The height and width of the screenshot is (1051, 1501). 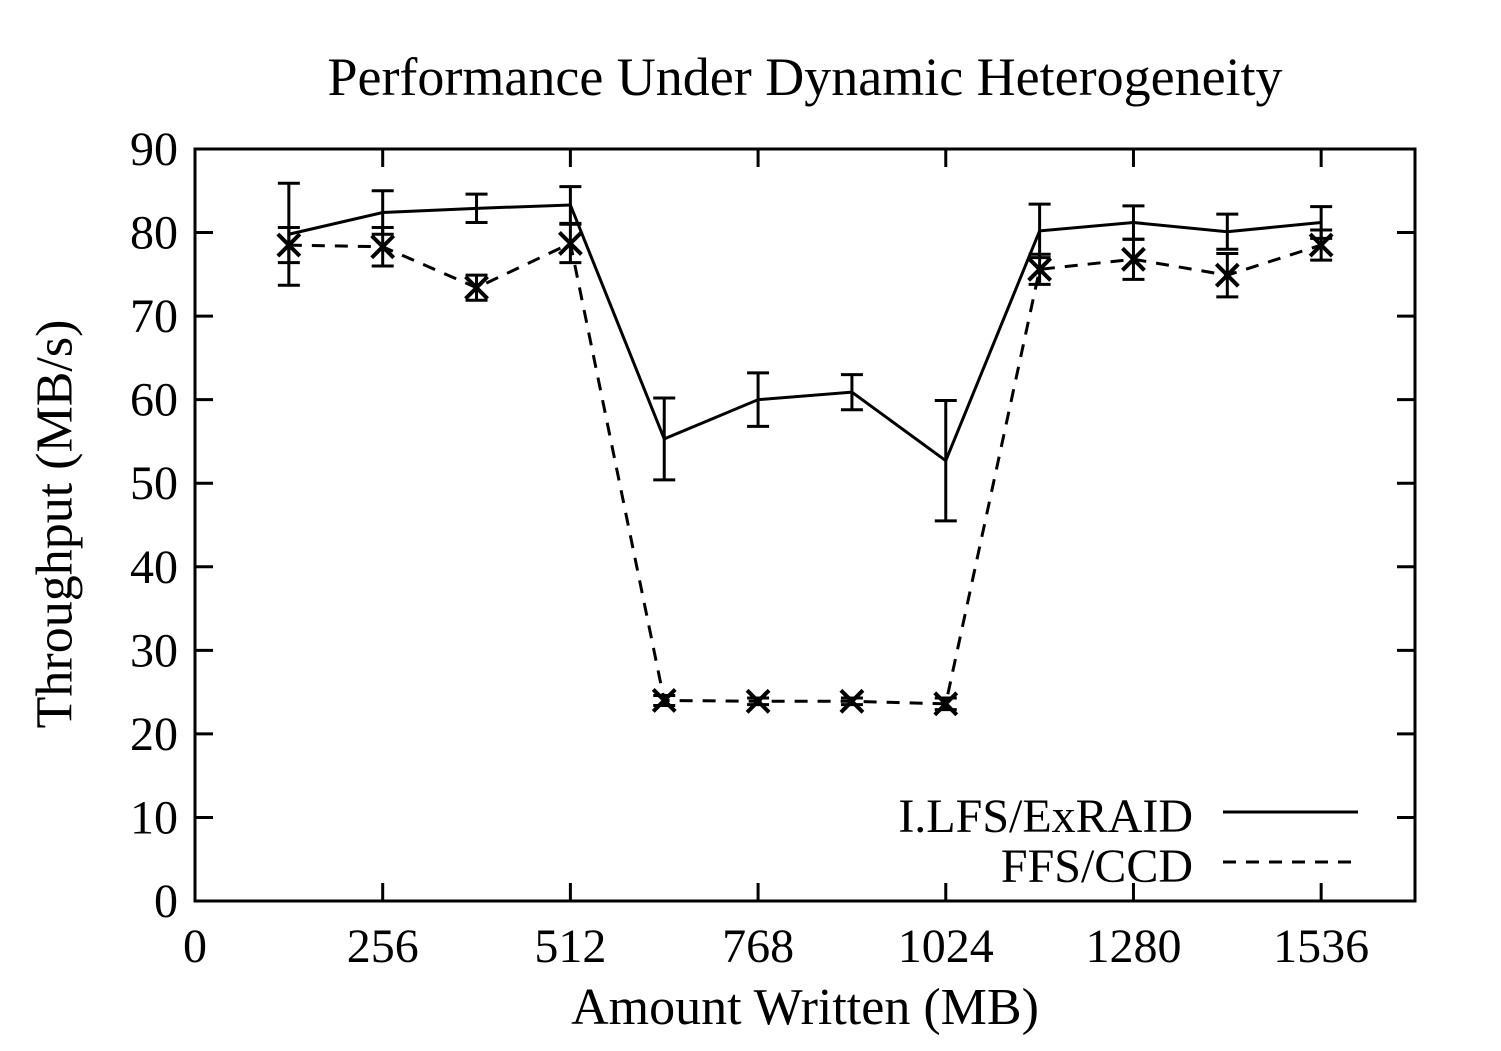 What do you see at coordinates (1321, 946) in the screenshot?
I see `x-tick-label: 1536` at bounding box center [1321, 946].